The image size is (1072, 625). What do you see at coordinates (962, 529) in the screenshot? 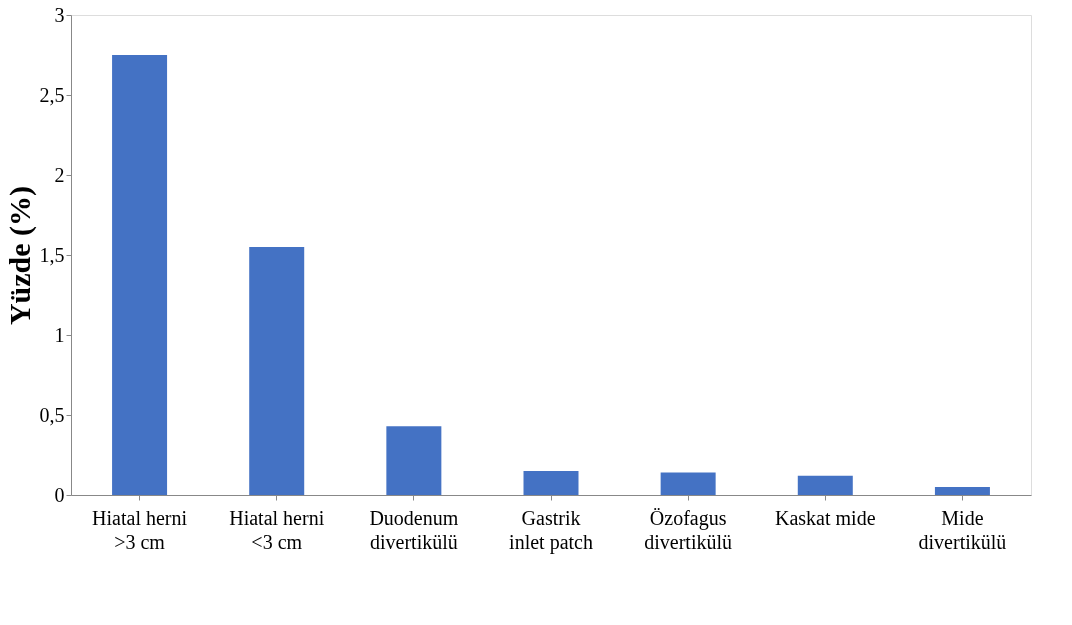
I see `x-tick-label: Mide divertikülü` at bounding box center [962, 529].